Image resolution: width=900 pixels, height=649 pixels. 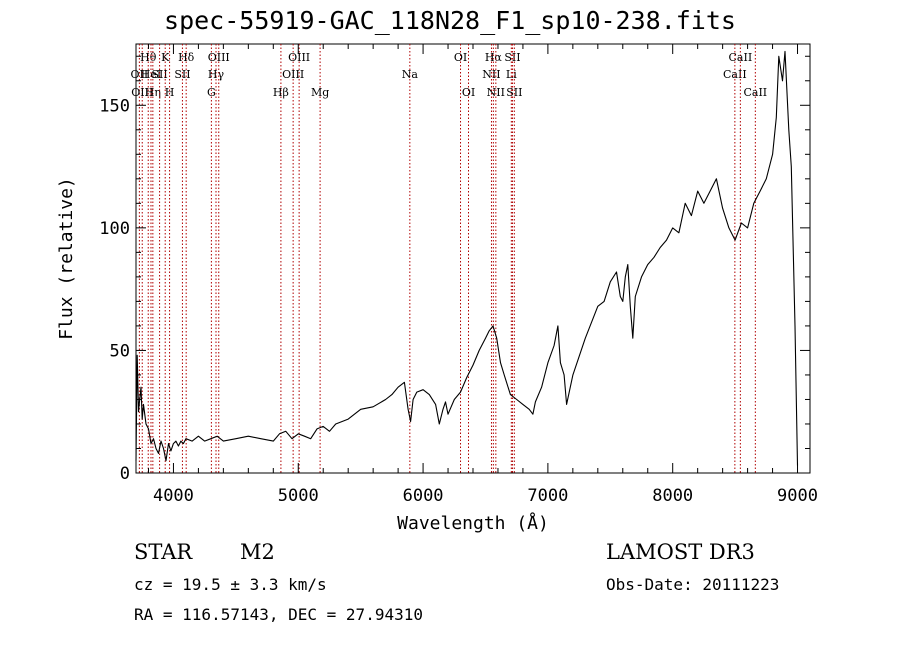 I want to click on line-label: Li, so click(x=511, y=74).